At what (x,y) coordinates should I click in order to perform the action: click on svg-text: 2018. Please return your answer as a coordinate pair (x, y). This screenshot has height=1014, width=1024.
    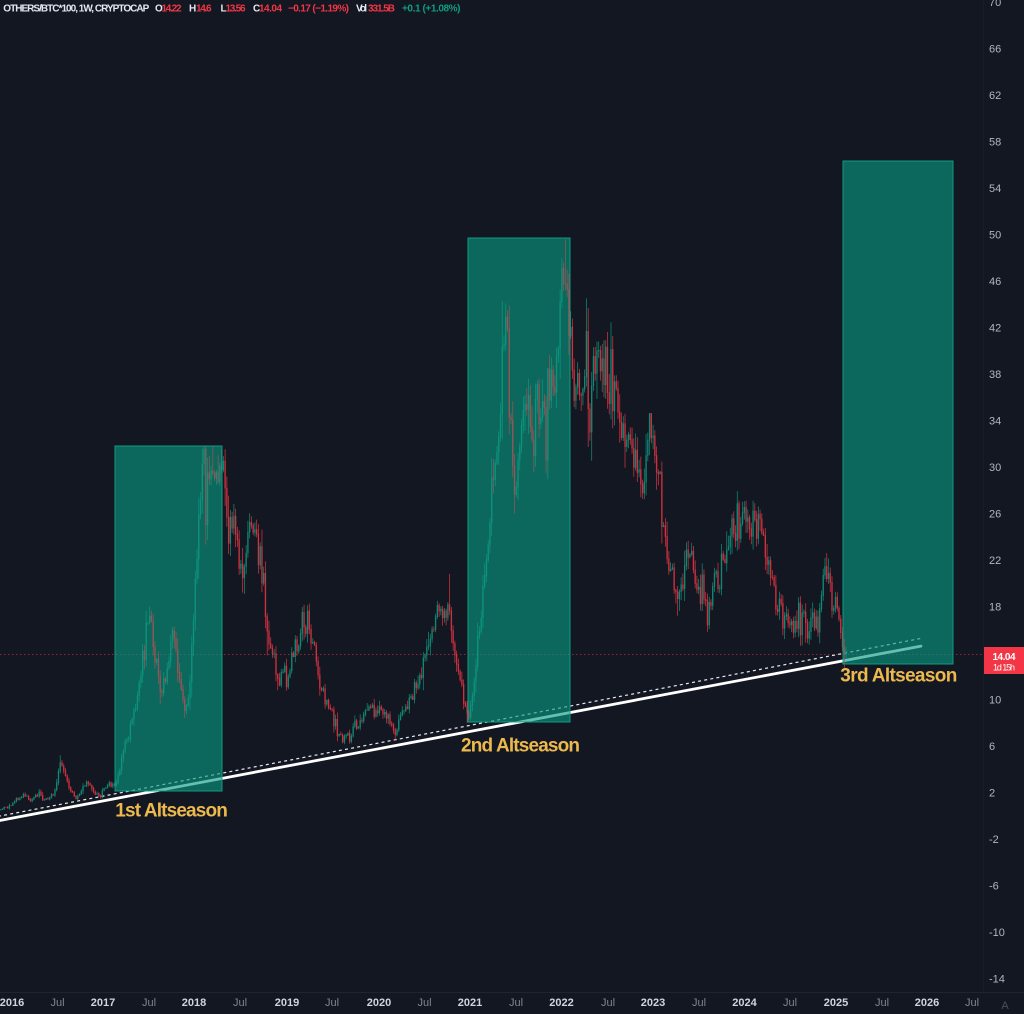
    Looking at the image, I should click on (194, 1003).